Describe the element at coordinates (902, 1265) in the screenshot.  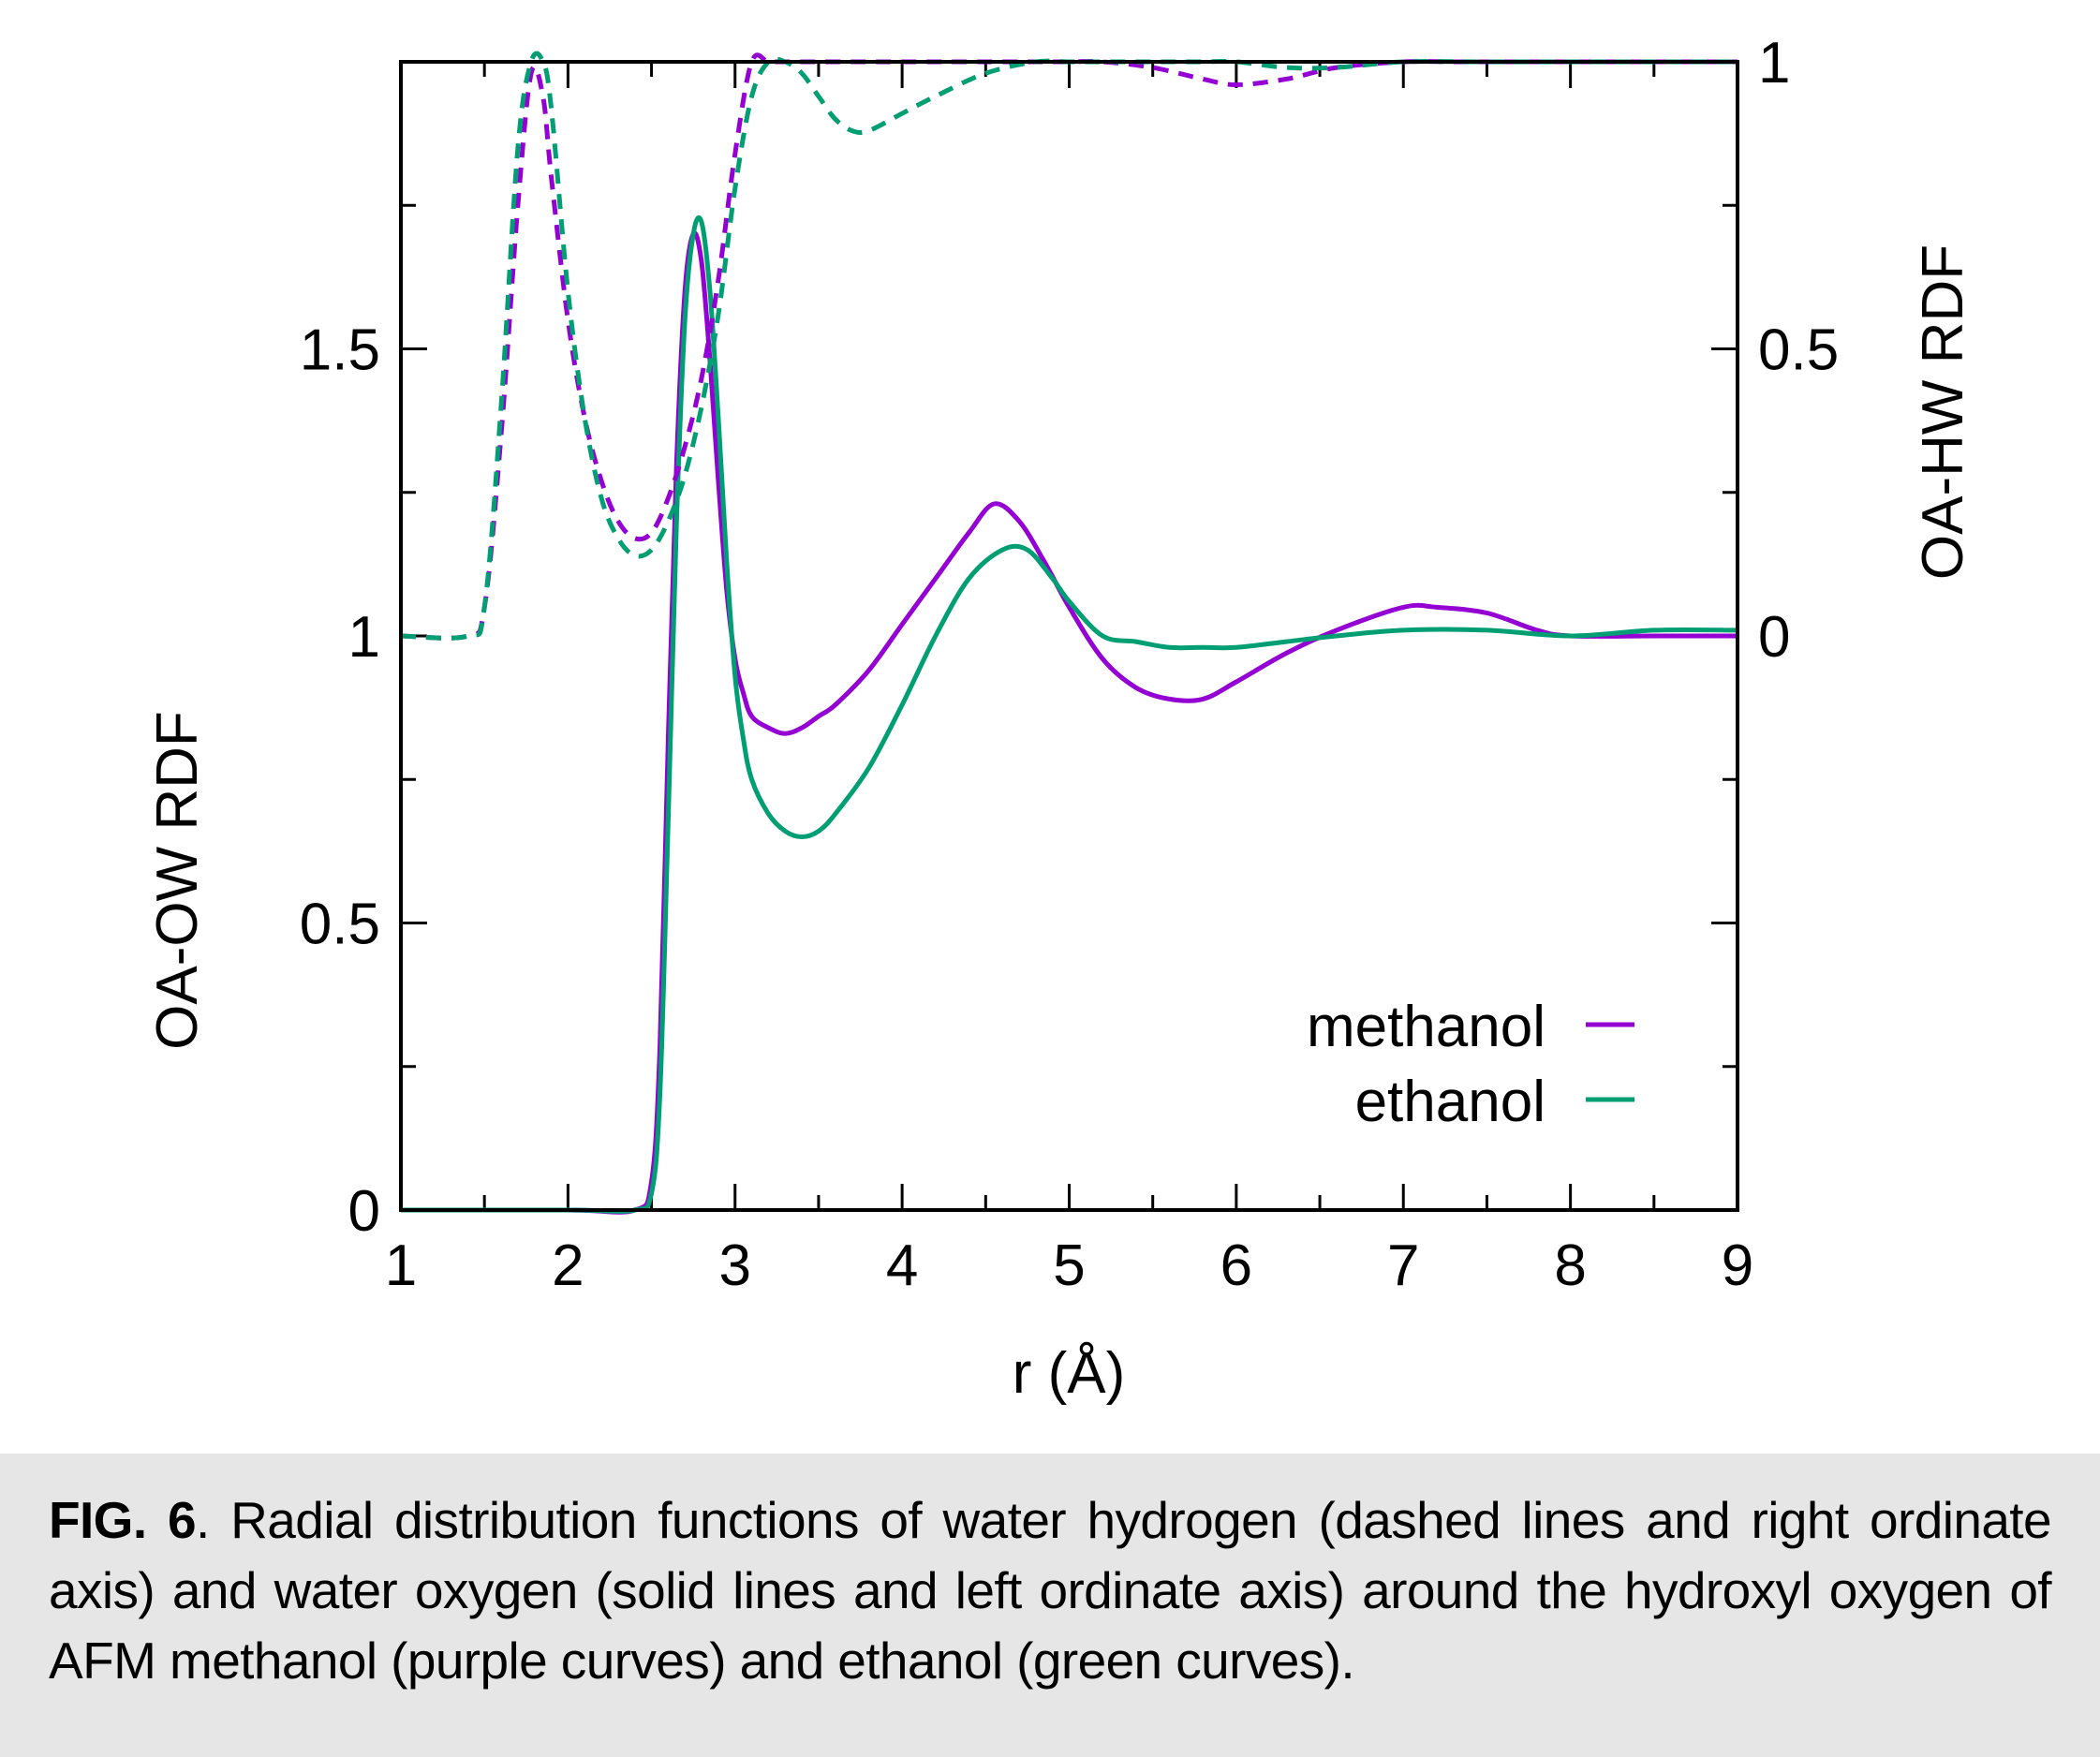
I see `x-tick-label: 4` at that location.